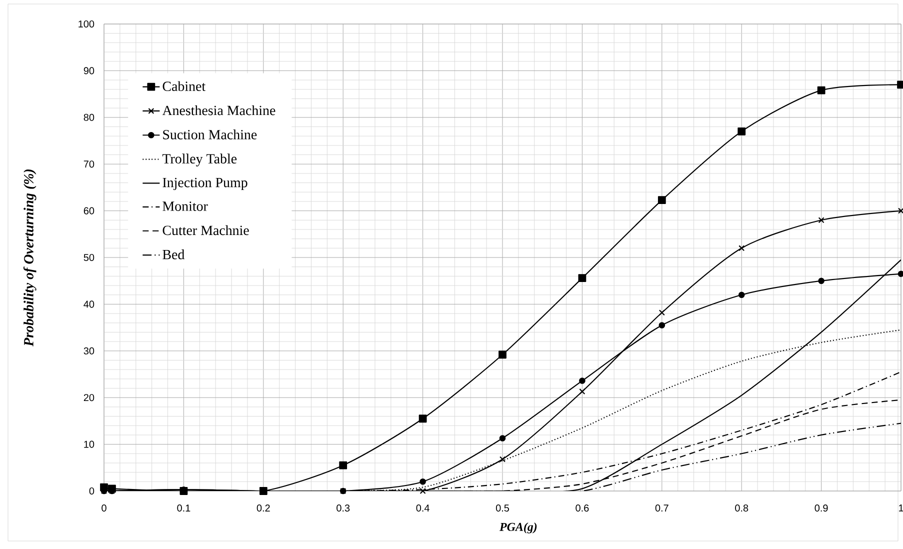 The height and width of the screenshot is (549, 903). What do you see at coordinates (89, 164) in the screenshot?
I see `y-tick-label: 70` at bounding box center [89, 164].